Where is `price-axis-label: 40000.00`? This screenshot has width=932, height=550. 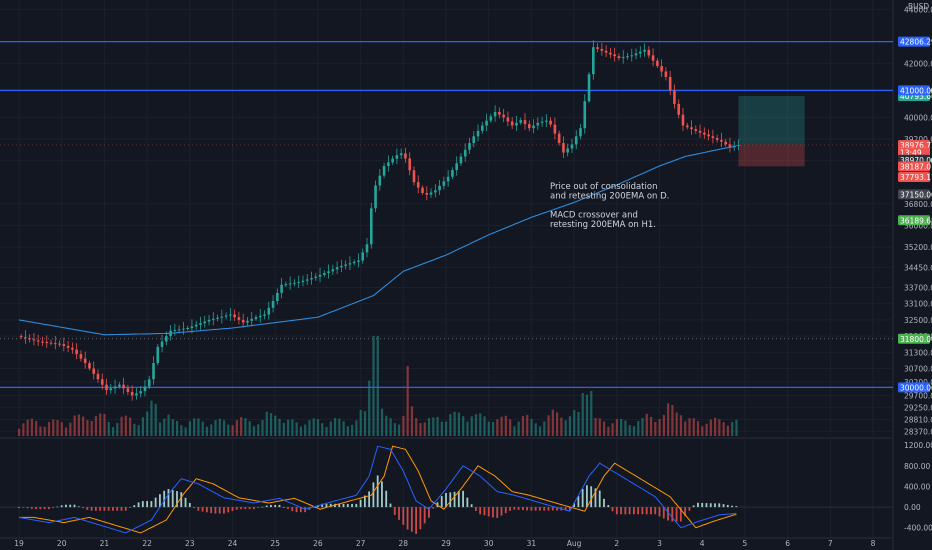
price-axis-label: 40000.00 is located at coordinates (918, 117).